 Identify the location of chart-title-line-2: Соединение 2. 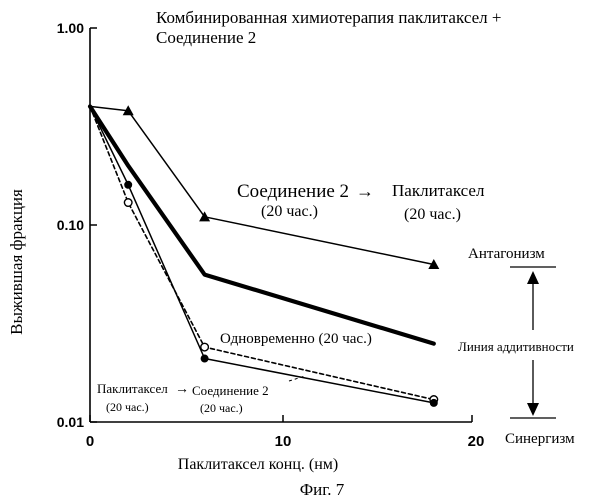
(206, 37).